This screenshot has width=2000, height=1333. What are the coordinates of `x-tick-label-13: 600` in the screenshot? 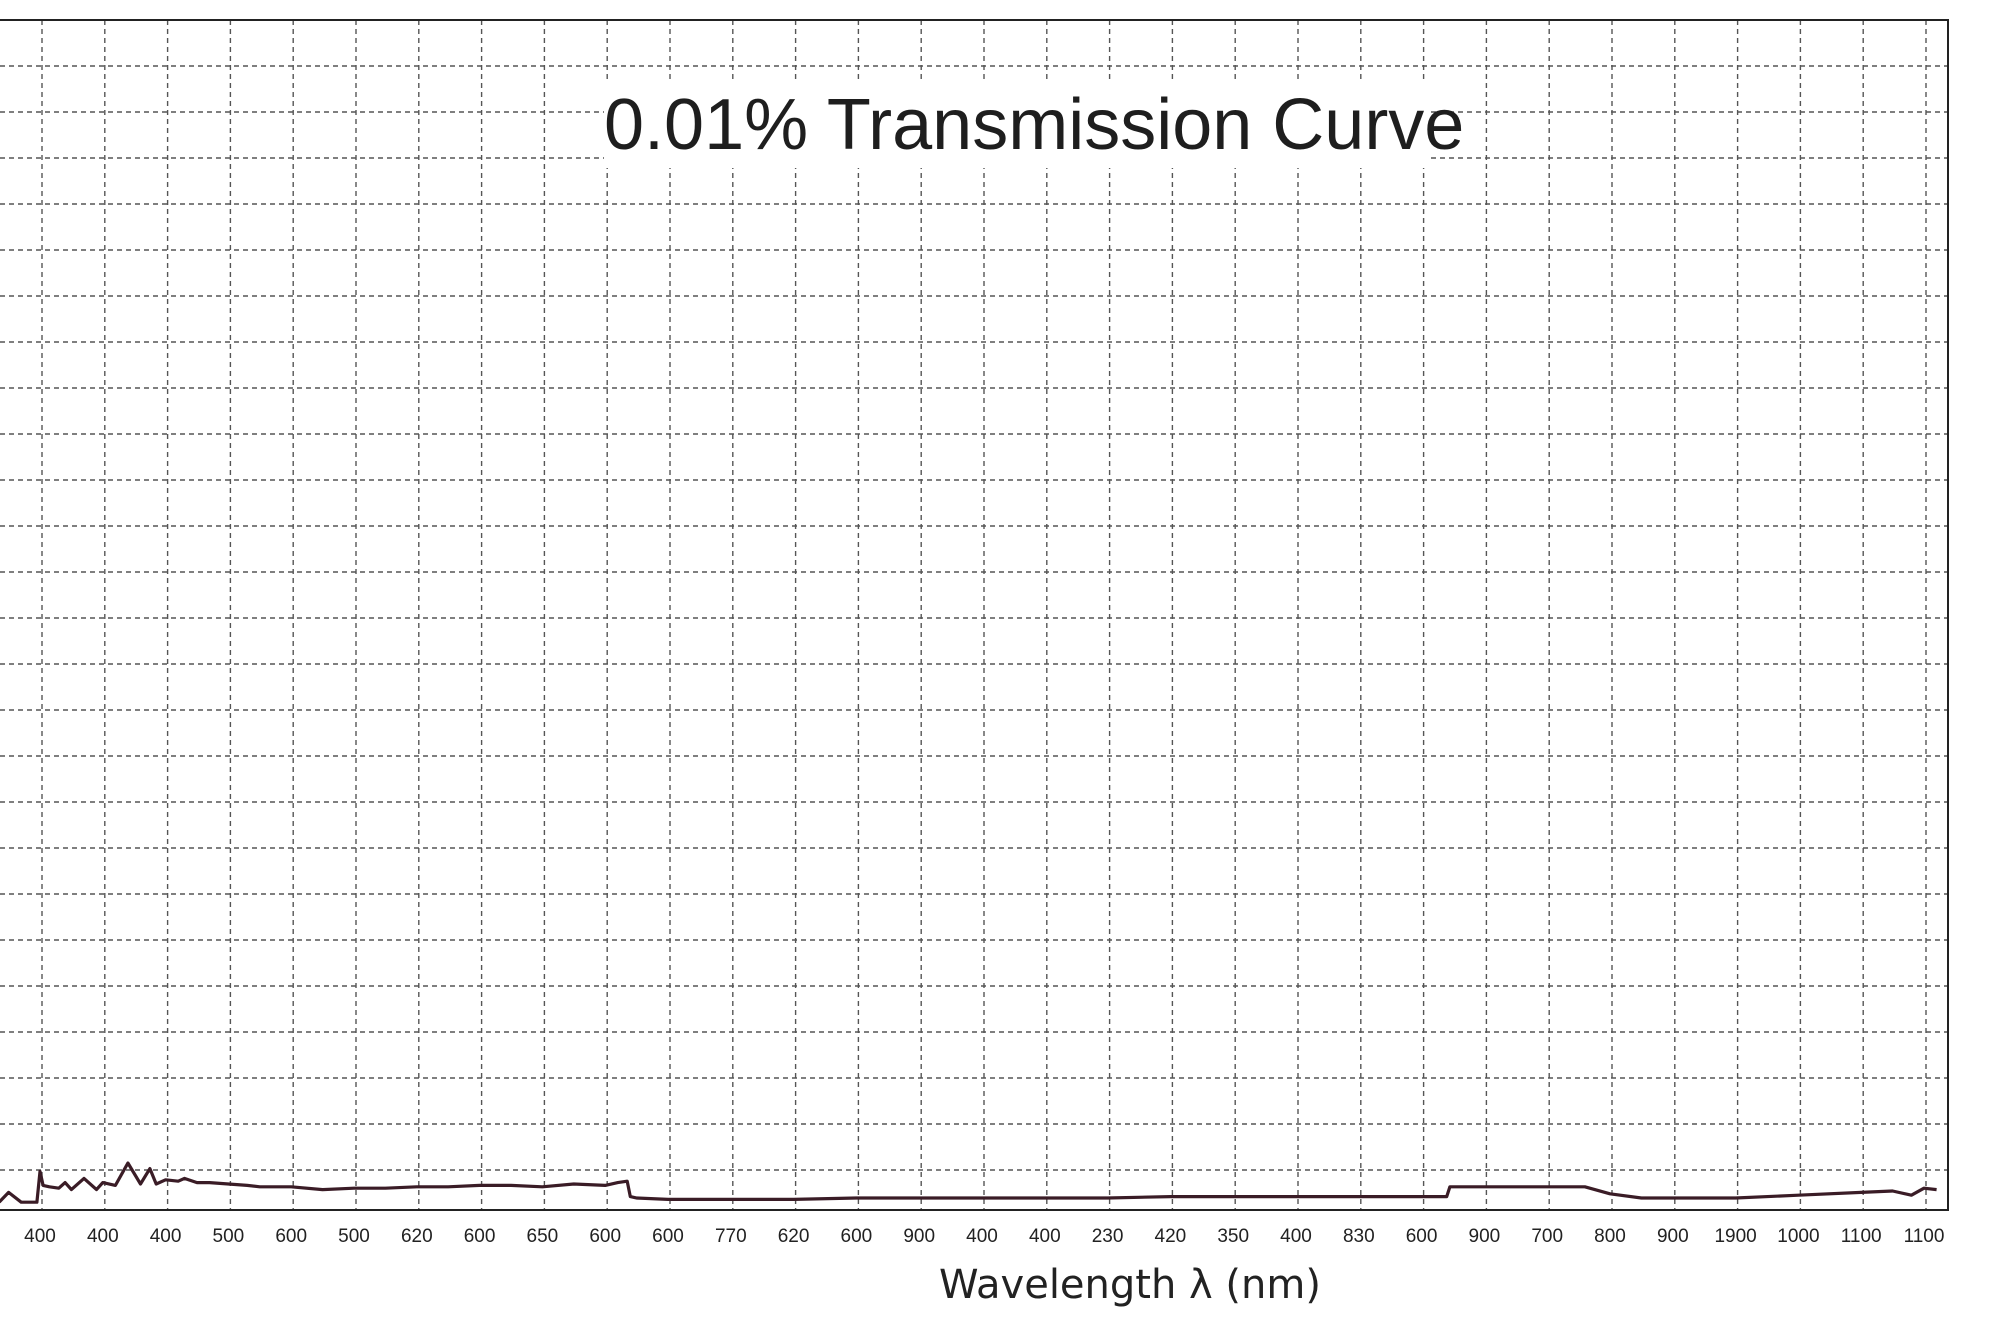 It's located at (857, 1236).